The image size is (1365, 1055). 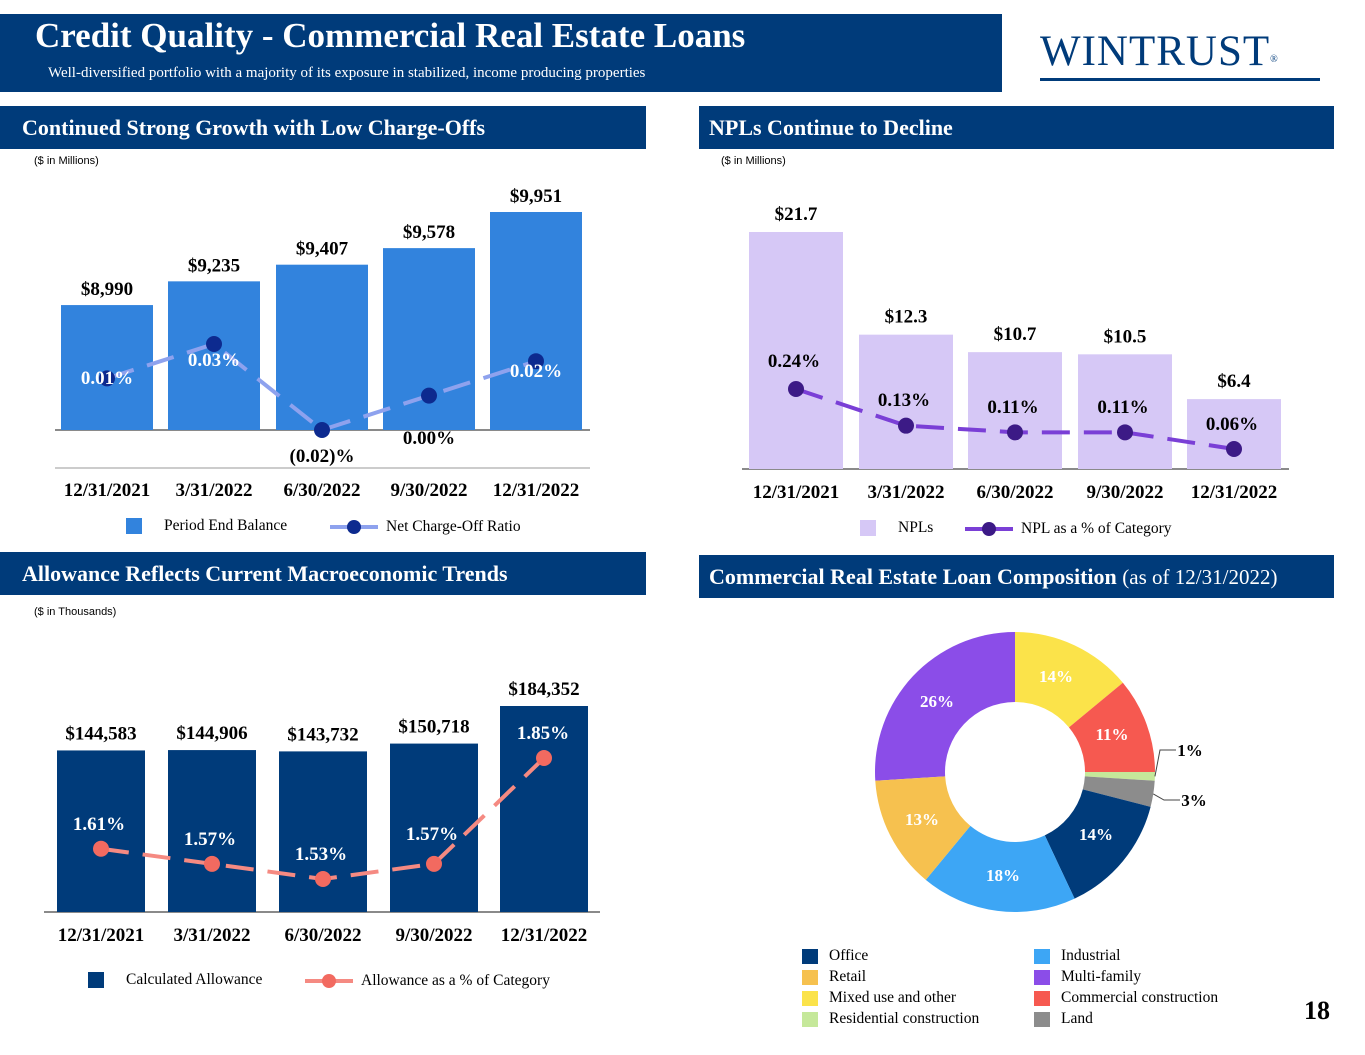 What do you see at coordinates (321, 490) in the screenshot?
I see `growth-category-label: 6/30/2022` at bounding box center [321, 490].